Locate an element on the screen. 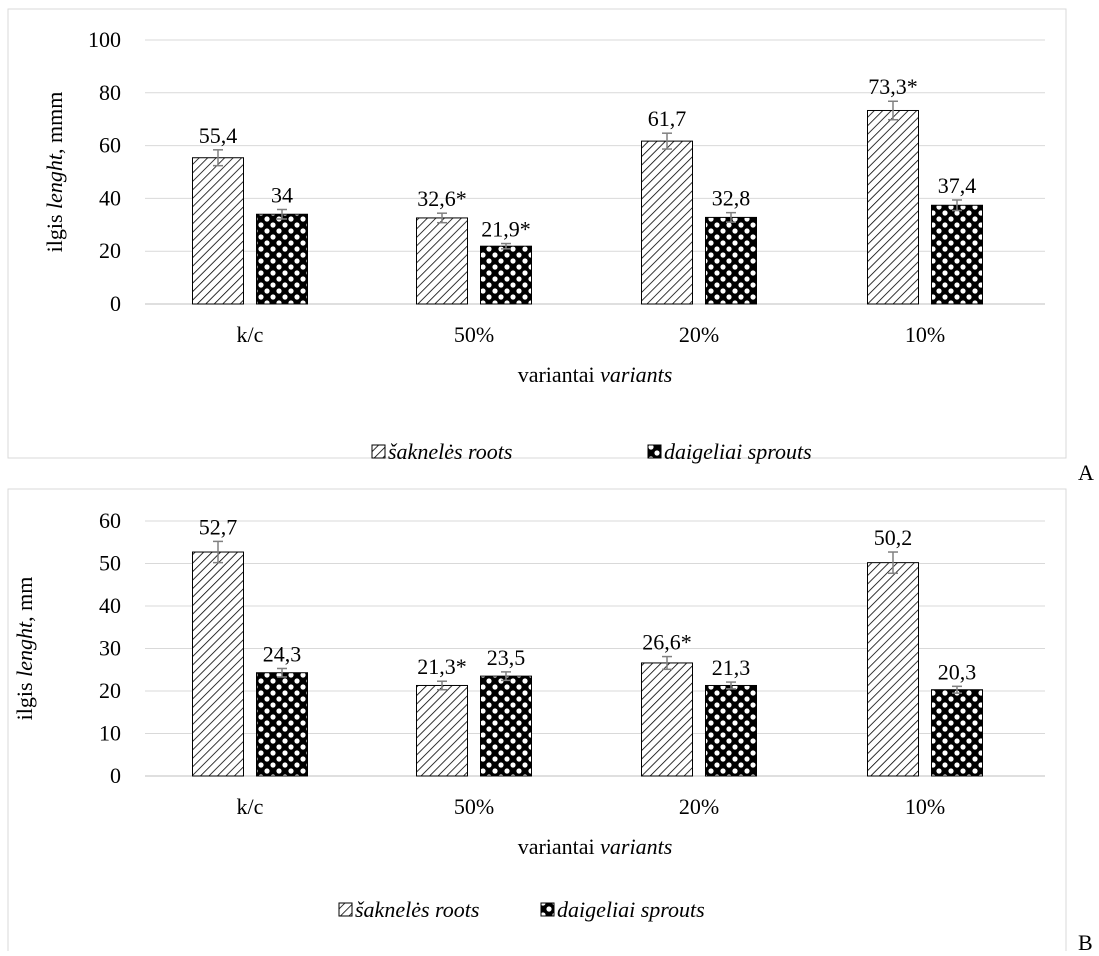  y-tick-label: 100 is located at coordinates (104, 39).